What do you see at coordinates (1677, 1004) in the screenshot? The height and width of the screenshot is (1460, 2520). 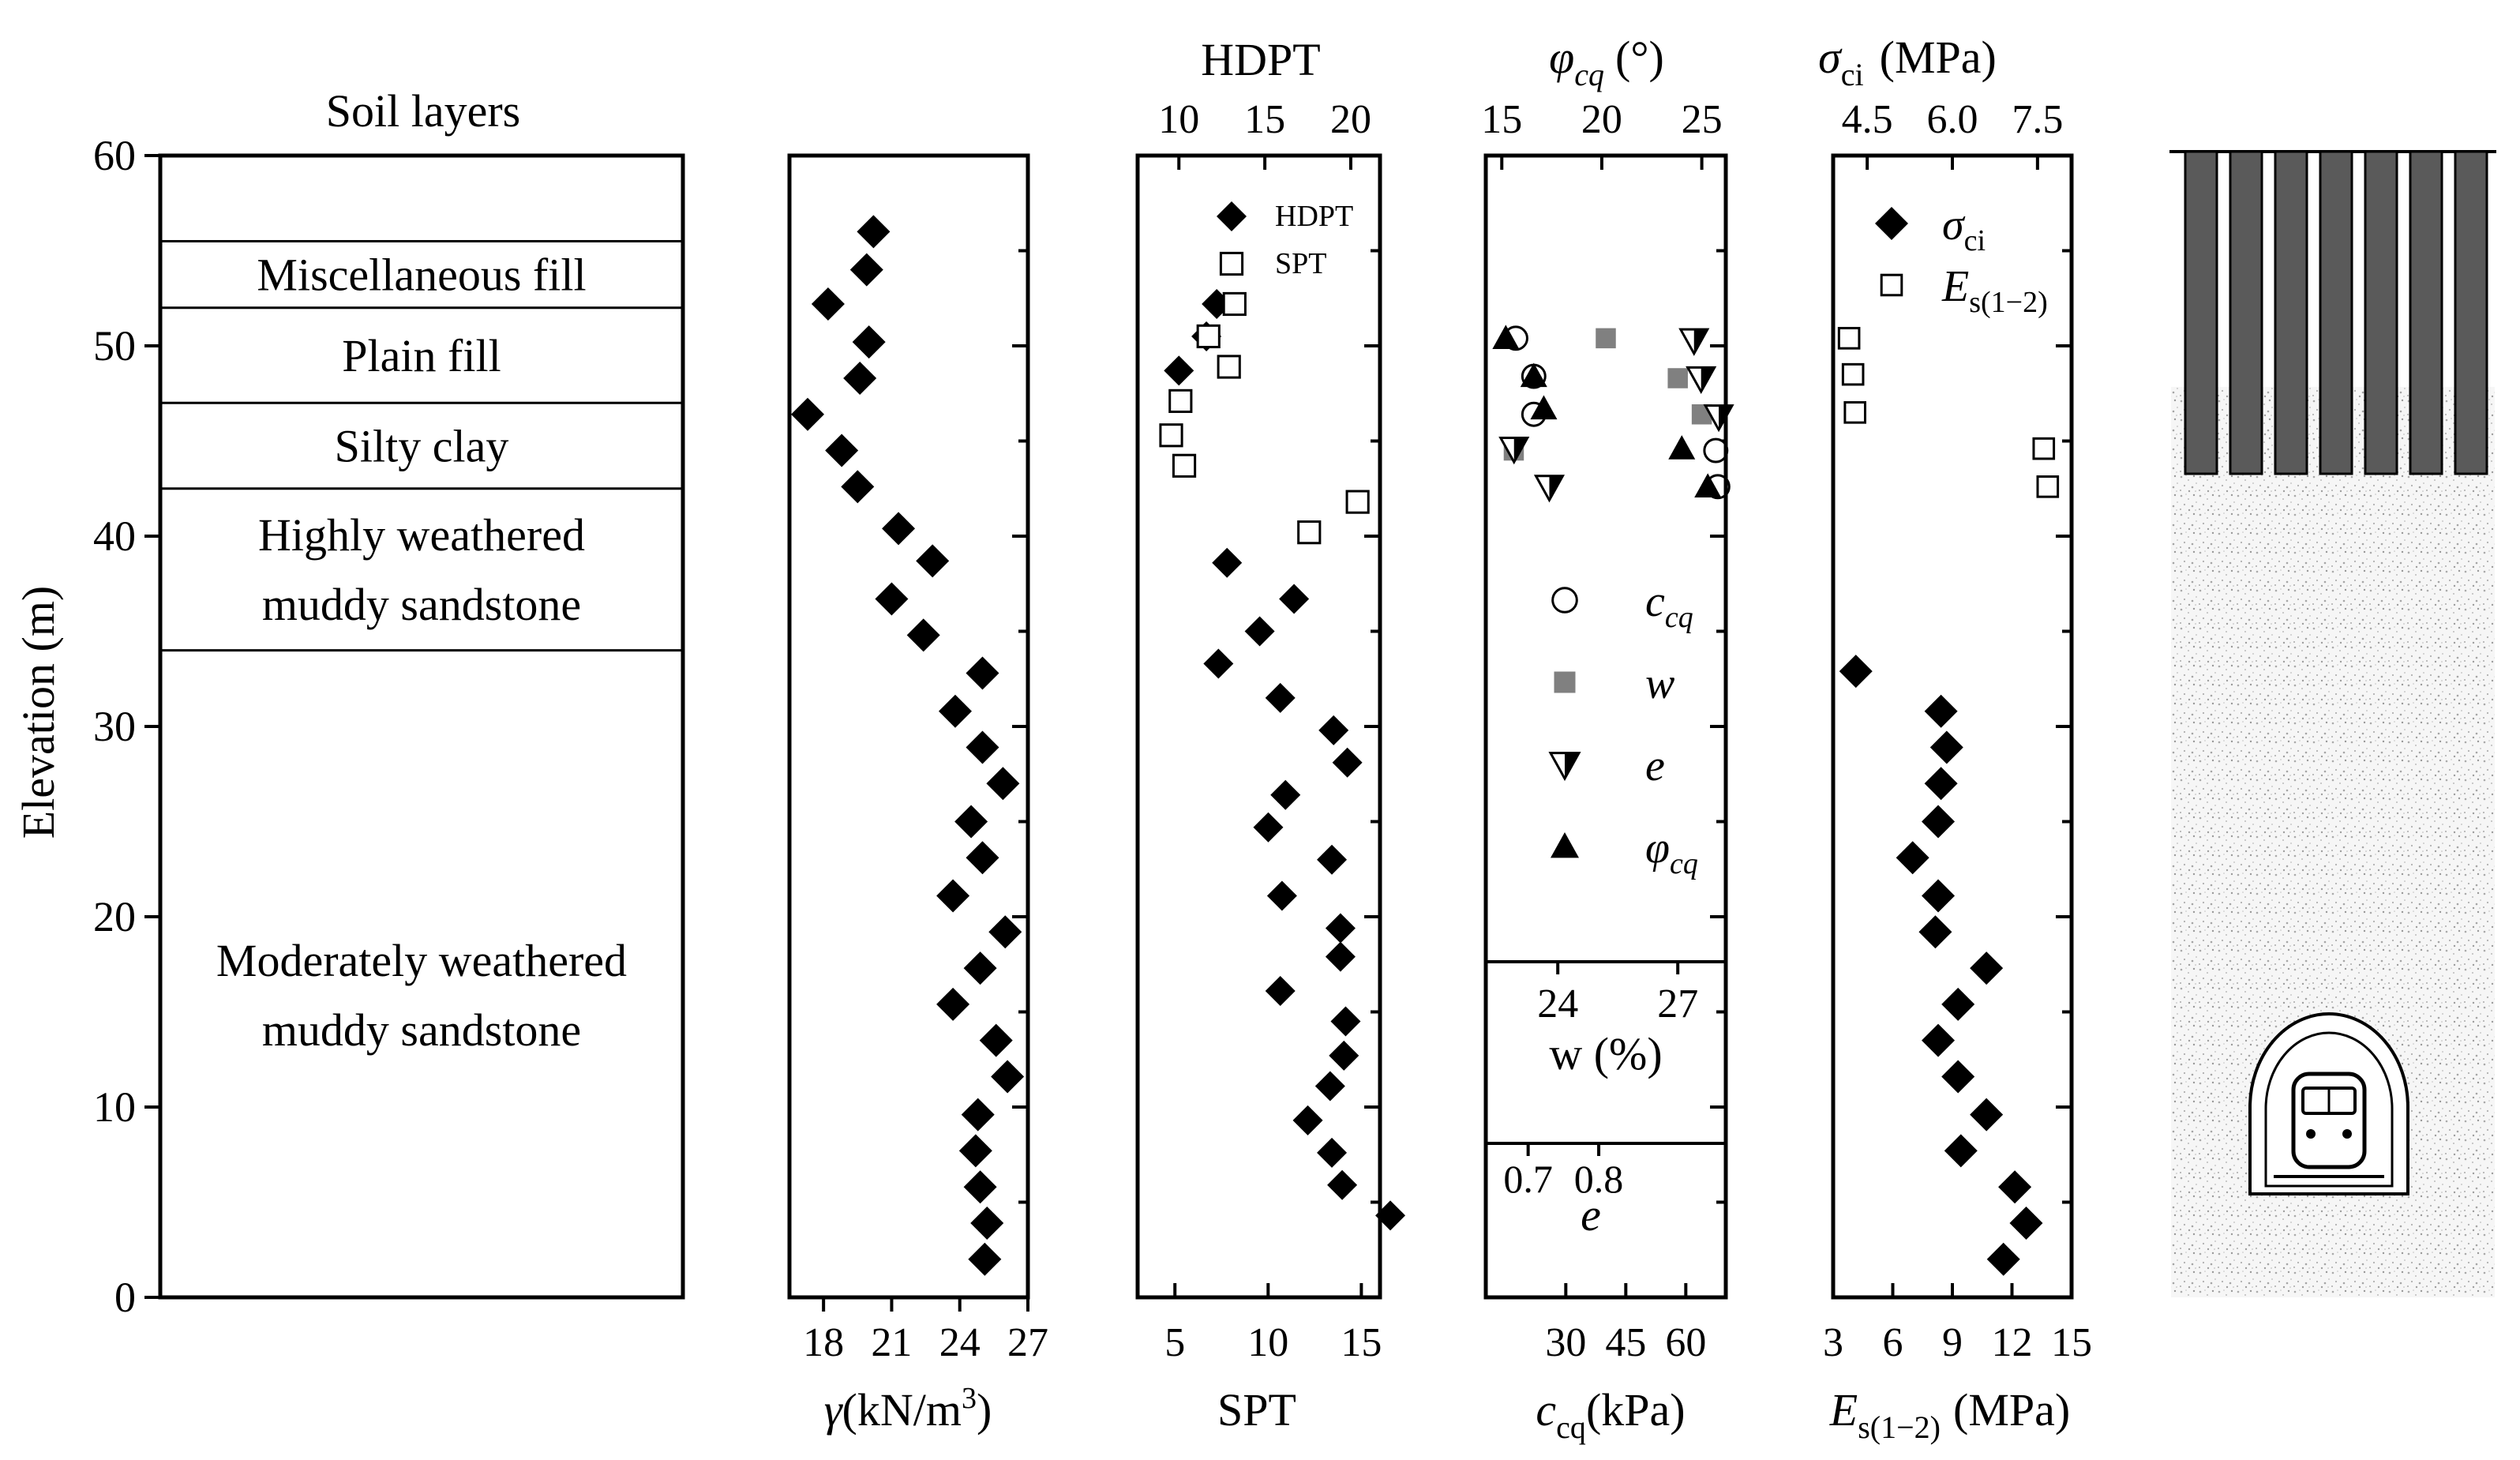 I see `w-tick-label: 27` at bounding box center [1677, 1004].